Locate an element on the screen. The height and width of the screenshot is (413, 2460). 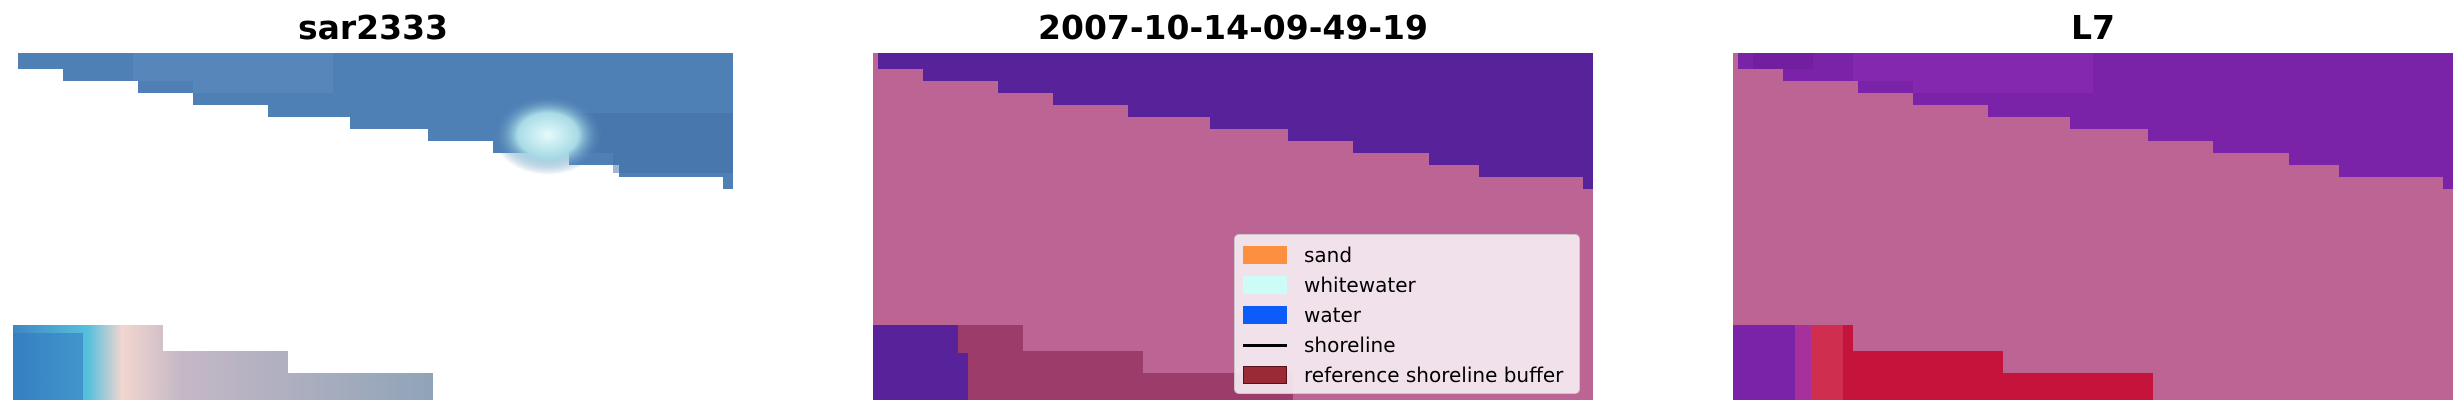
legend-label: water is located at coordinates (1332, 315).